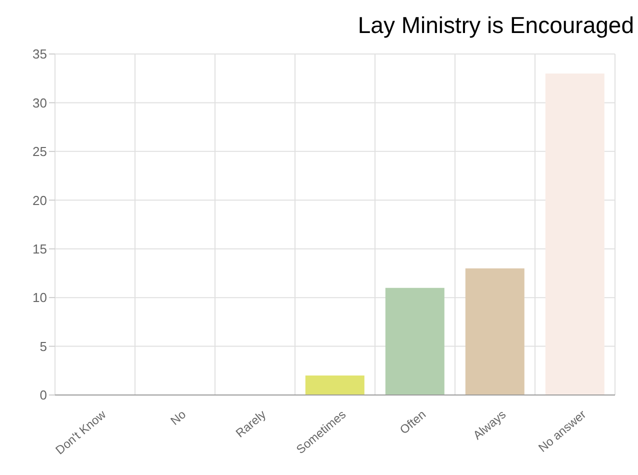 This screenshot has height=475, width=638. I want to click on y-tick-label: 35, so click(39, 54).